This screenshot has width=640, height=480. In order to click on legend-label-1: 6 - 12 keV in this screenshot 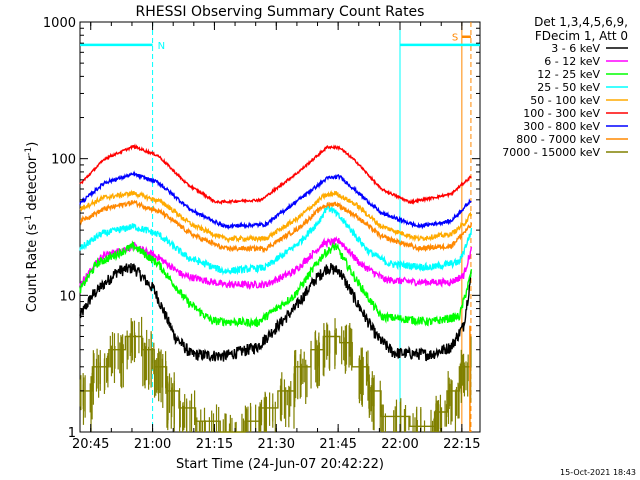, I will do `click(572, 61)`.